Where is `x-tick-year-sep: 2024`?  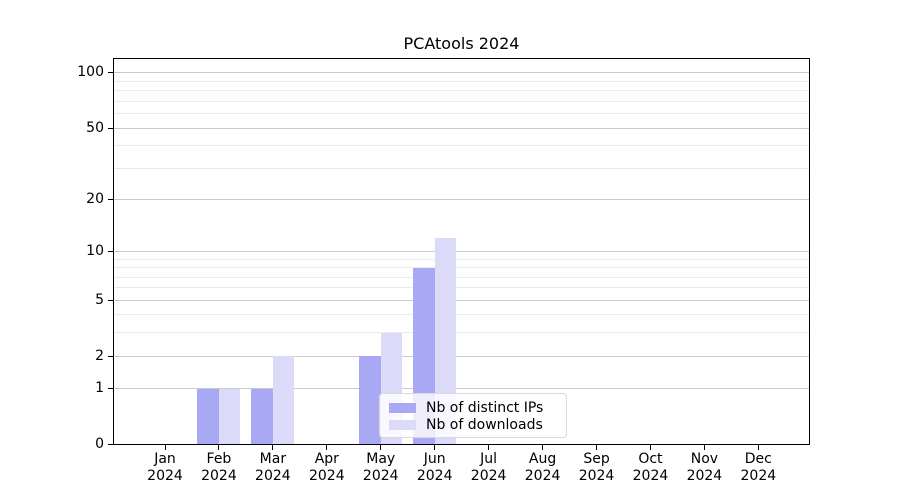 x-tick-year-sep: 2024 is located at coordinates (596, 476).